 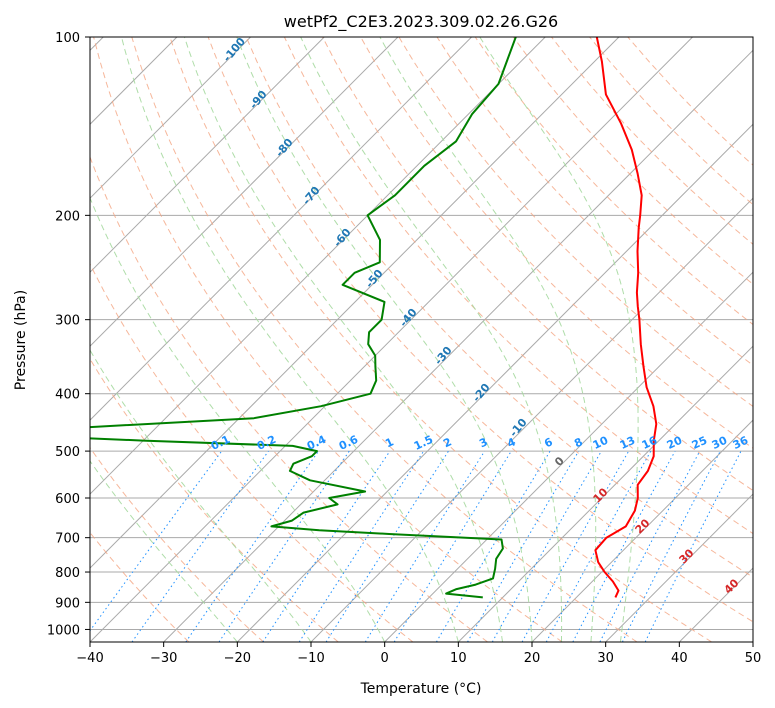 I want to click on x-tick-label: 20, so click(x=532, y=658).